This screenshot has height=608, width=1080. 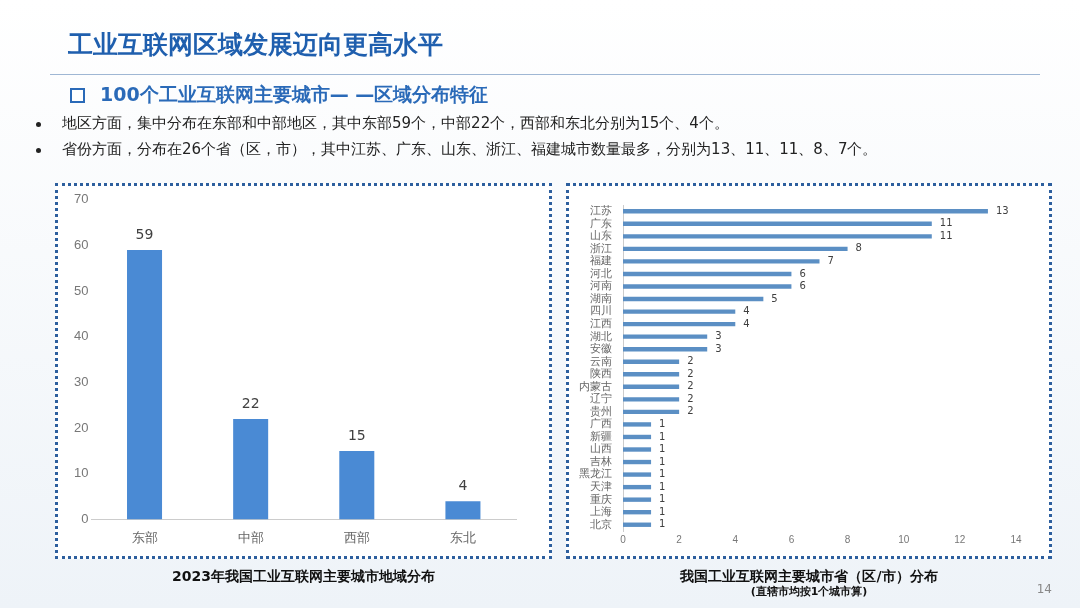 I want to click on y-tick-label: 0, so click(x=85, y=518).